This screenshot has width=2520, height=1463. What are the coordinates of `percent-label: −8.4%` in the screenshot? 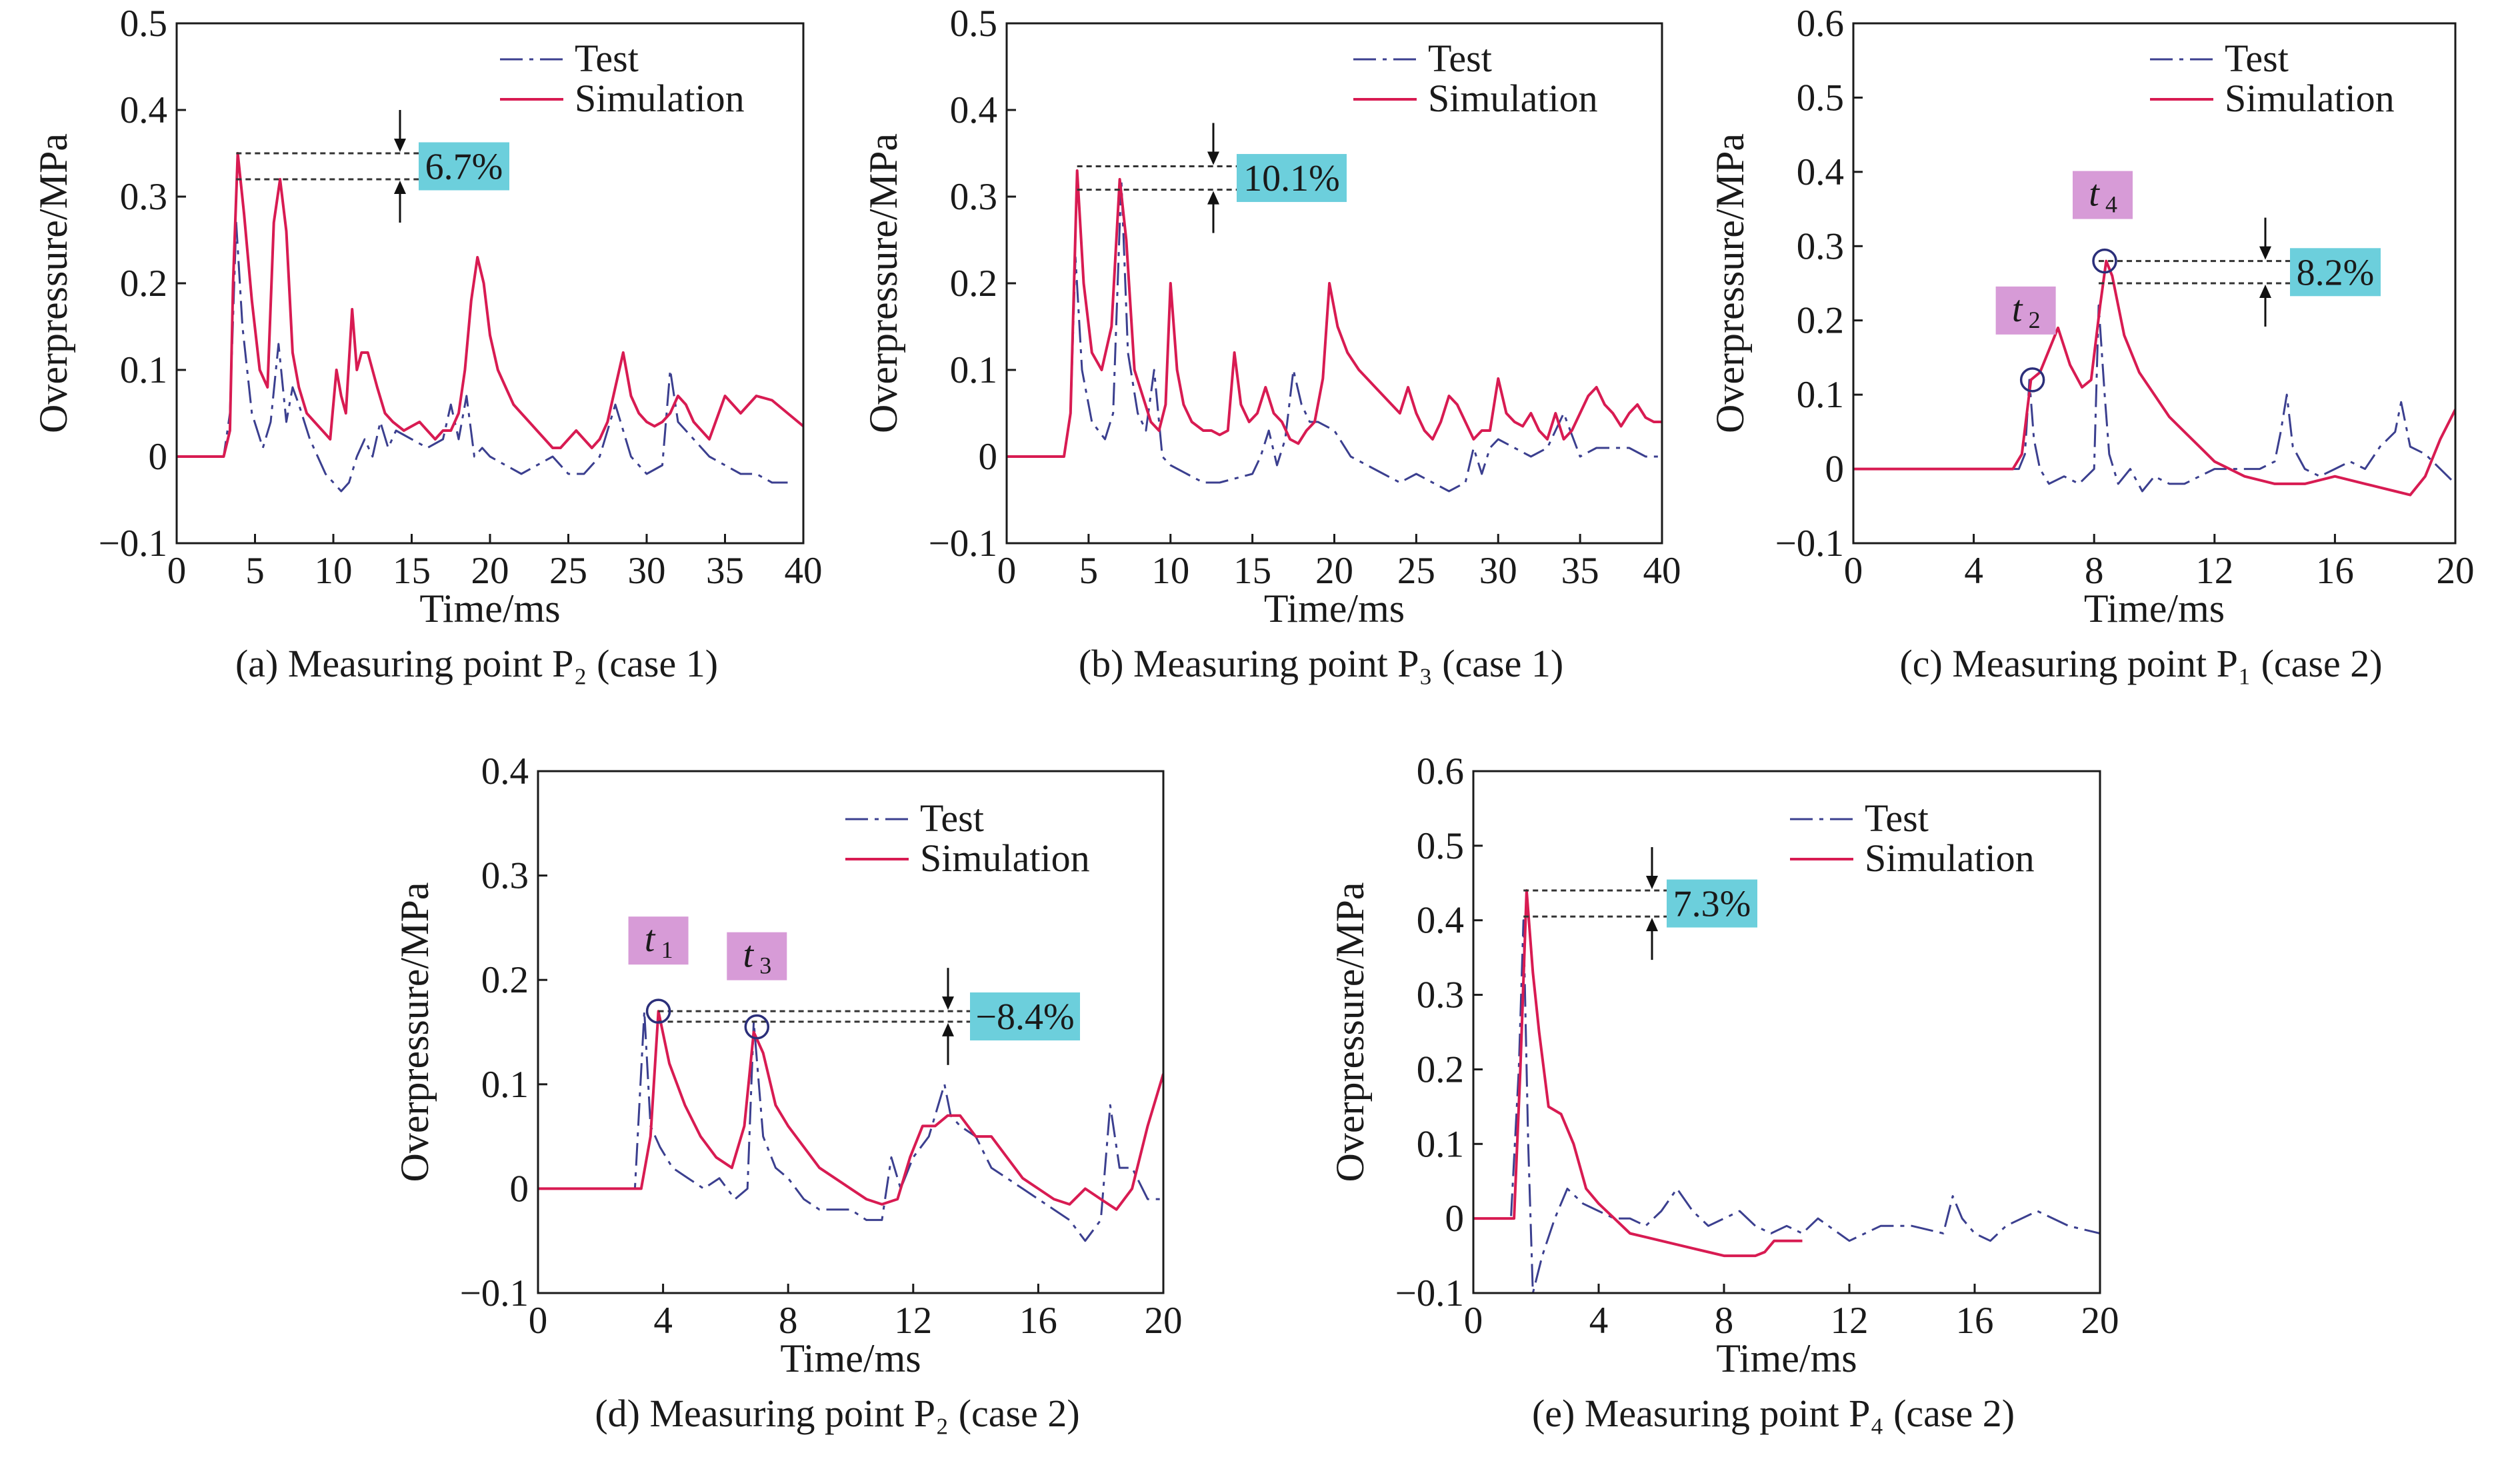 It's located at (1024, 1017).